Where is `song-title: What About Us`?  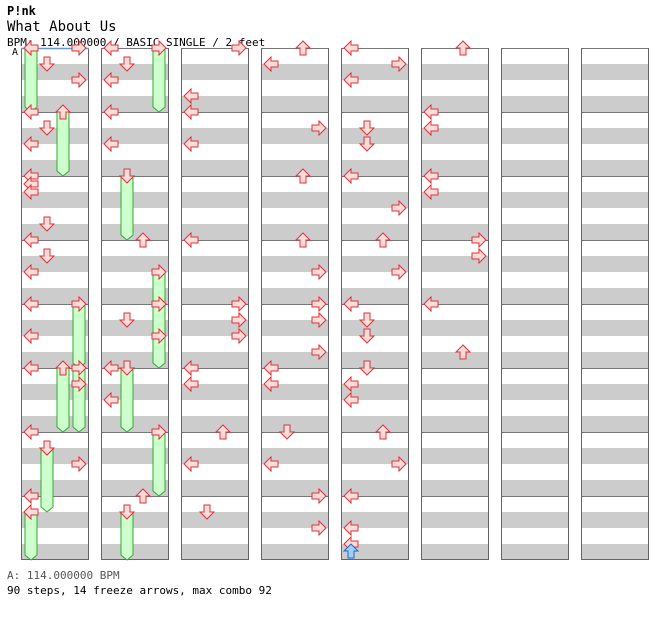 song-title: What About Us is located at coordinates (62, 27).